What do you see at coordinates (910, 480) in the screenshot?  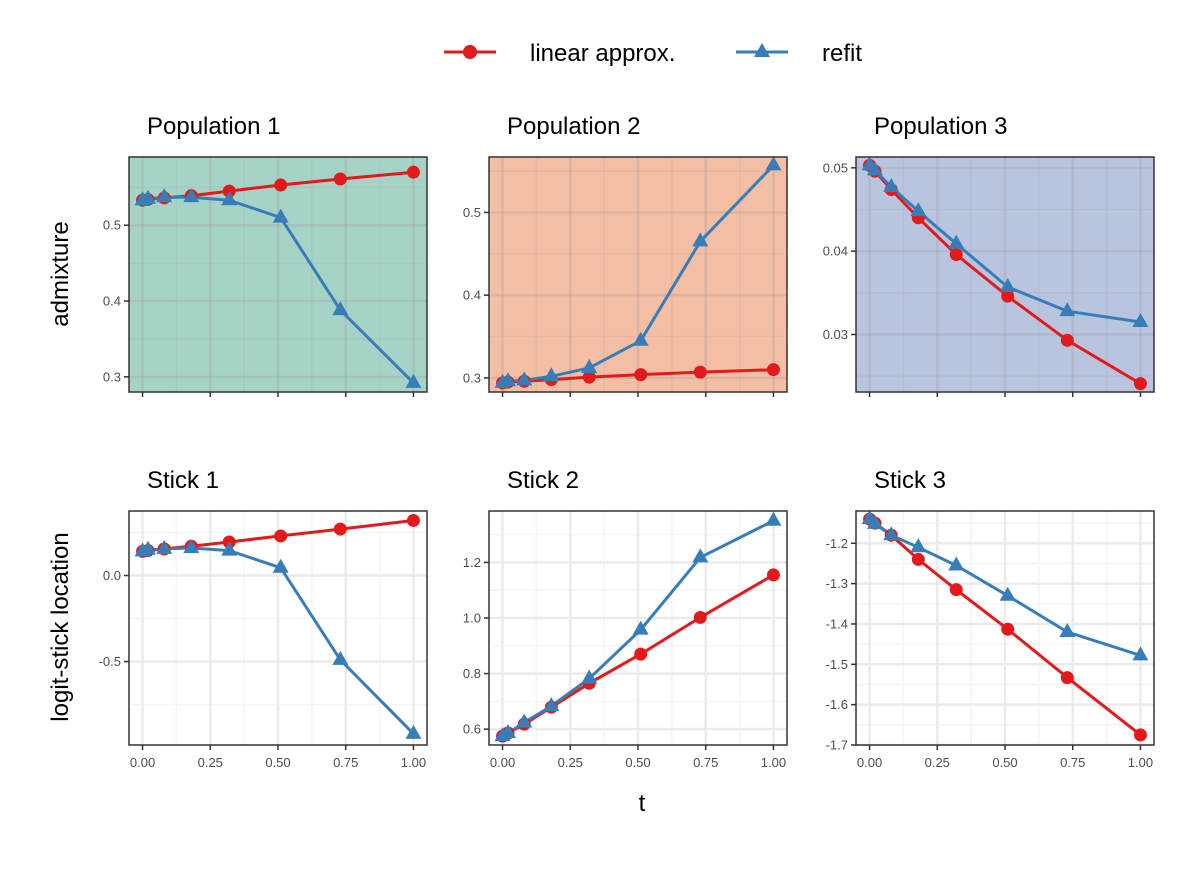 I see `panel-title: Stick 3` at bounding box center [910, 480].